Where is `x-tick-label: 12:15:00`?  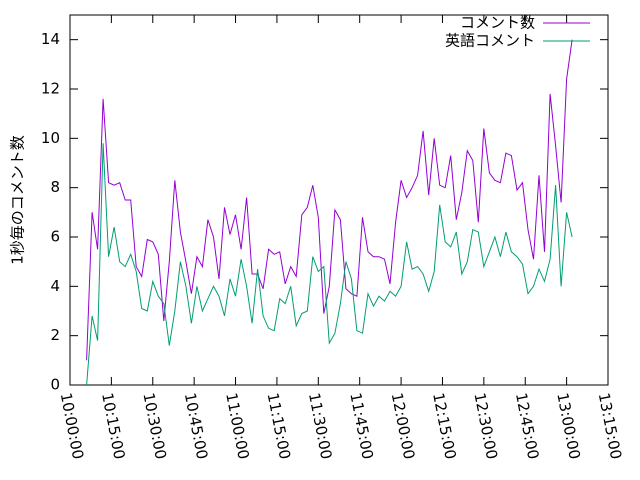
x-tick-label: 12:15:00 is located at coordinates (444, 426).